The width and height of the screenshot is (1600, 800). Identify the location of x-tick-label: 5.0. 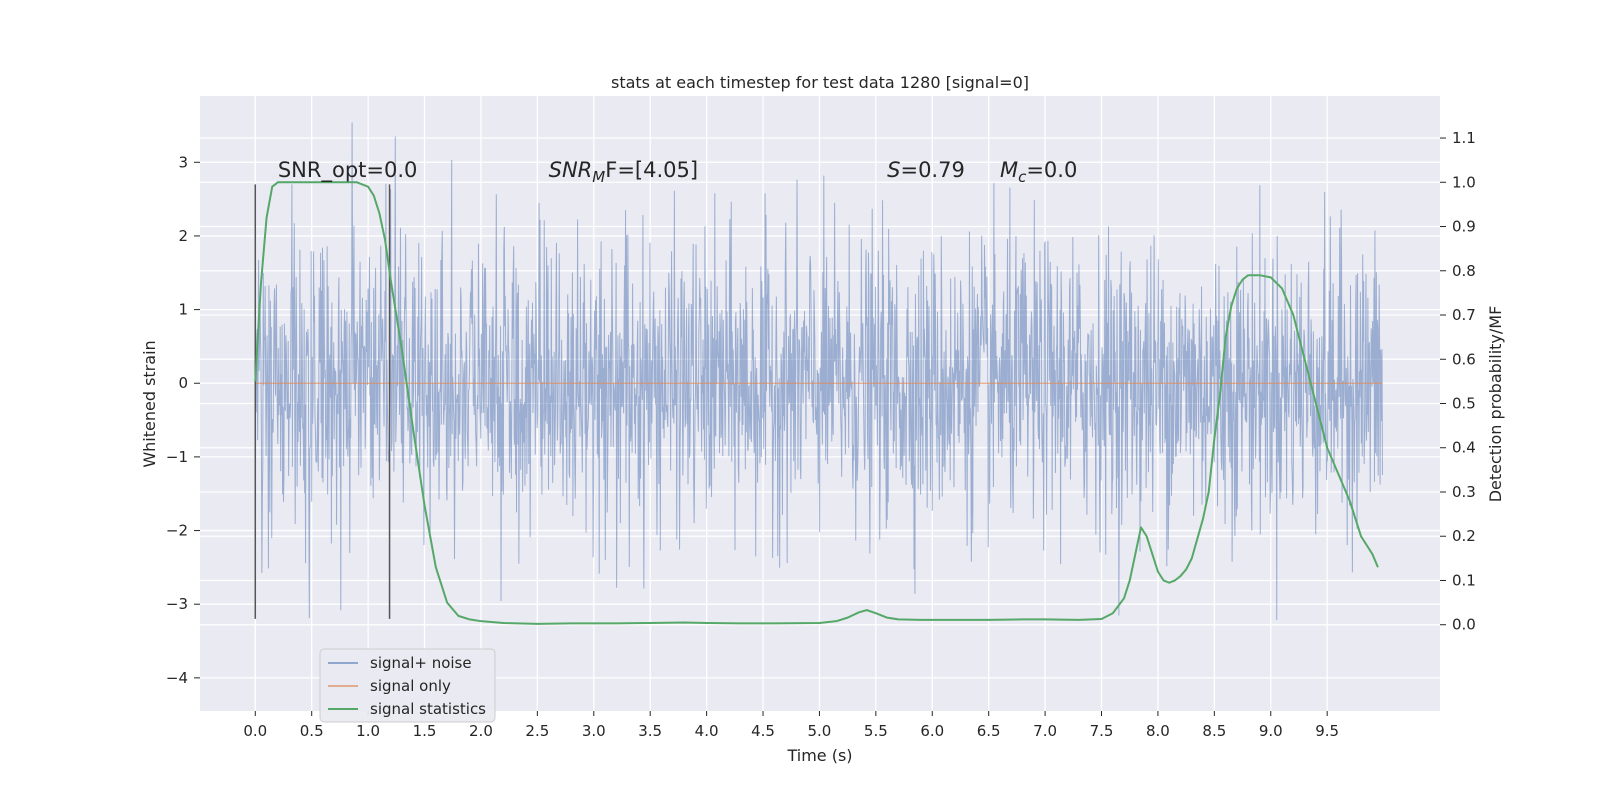
(820, 731).